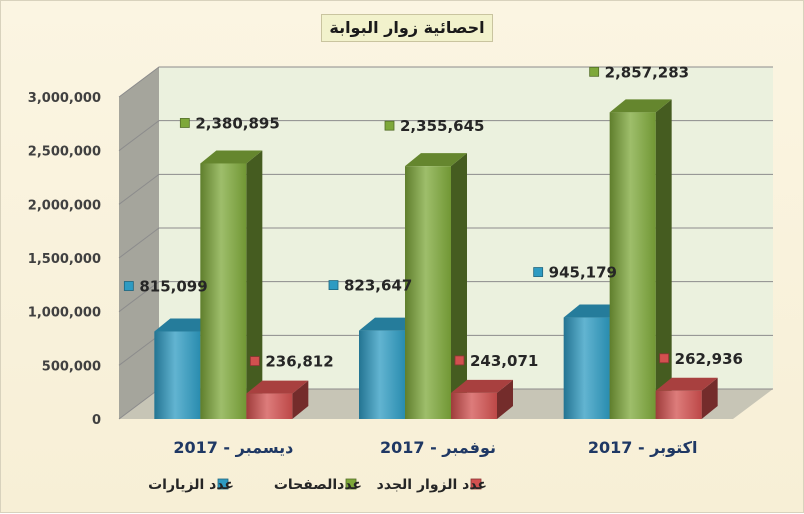 Image resolution: width=804 pixels, height=514 pixels. Describe the element at coordinates (173, 287) in the screenshot. I see `data-label: 815,099` at that location.